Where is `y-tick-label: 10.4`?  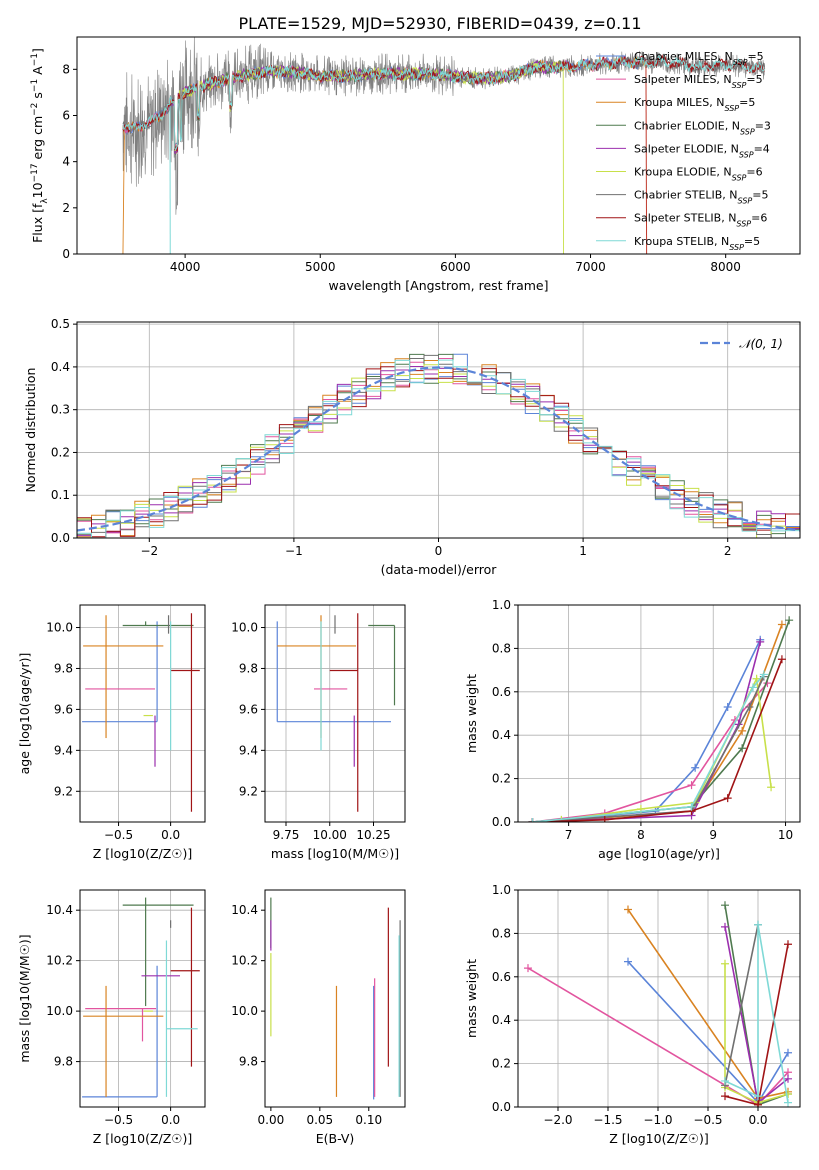
y-tick-label: 10.4 is located at coordinates (244, 910).